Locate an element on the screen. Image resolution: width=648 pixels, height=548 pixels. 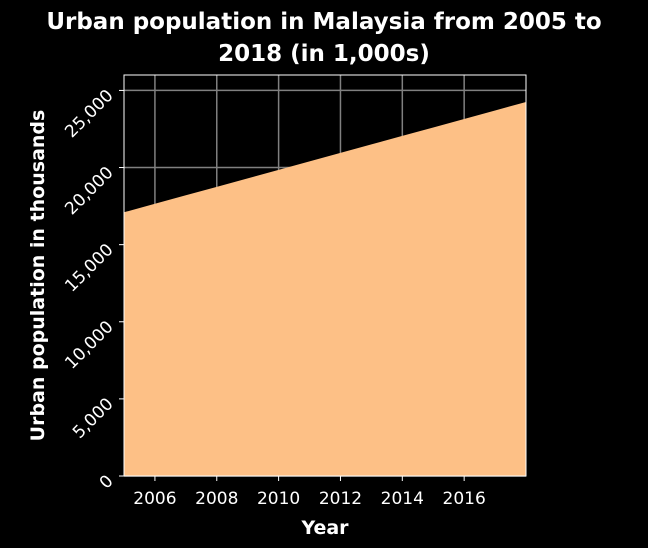
chart-title-line2: 2018 (in 1,000s) is located at coordinates (324, 54).